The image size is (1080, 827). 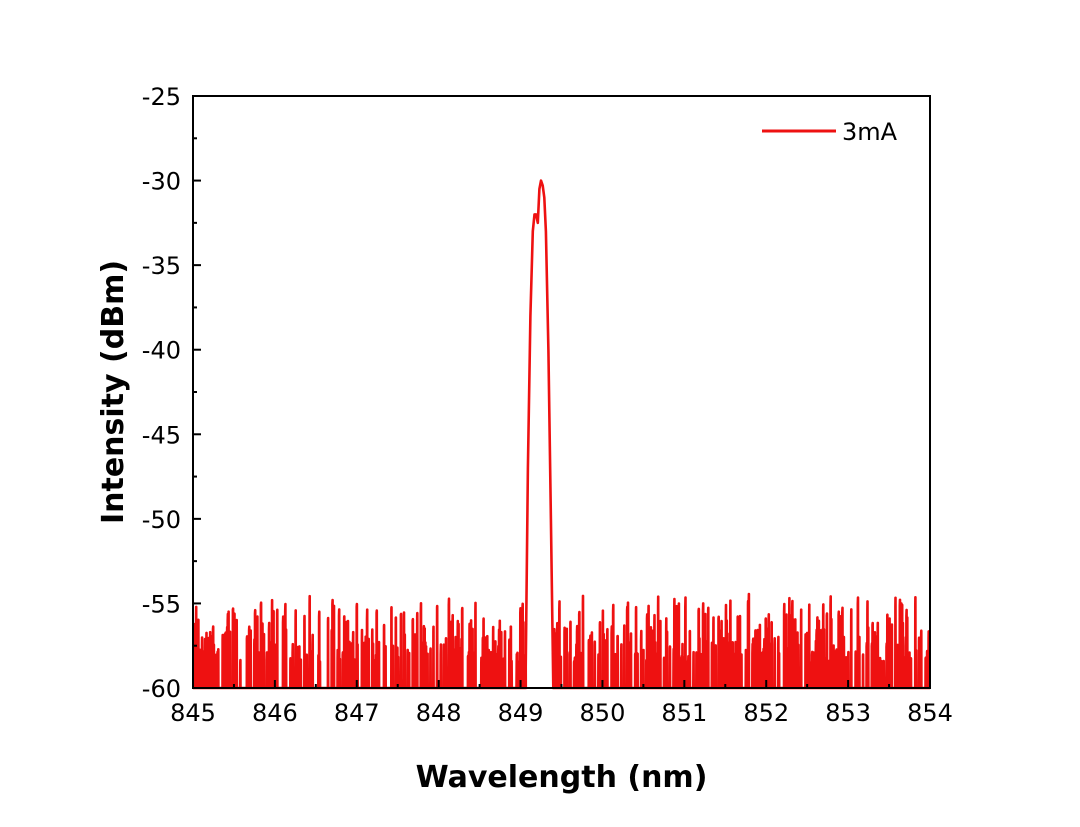 What do you see at coordinates (161, 266) in the screenshot?
I see `y-tick-label: -35` at bounding box center [161, 266].